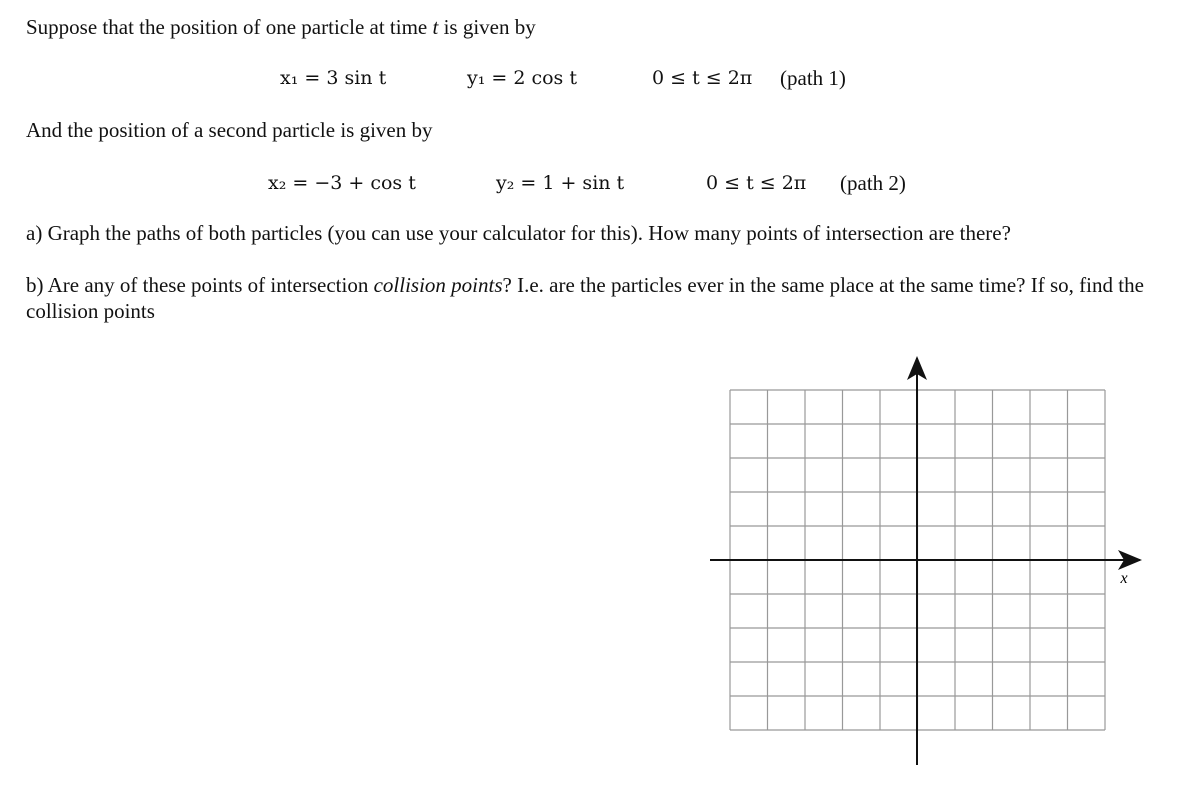 The width and height of the screenshot is (1200, 805). I want to click on question-emphasis: collision points, so click(438, 285).